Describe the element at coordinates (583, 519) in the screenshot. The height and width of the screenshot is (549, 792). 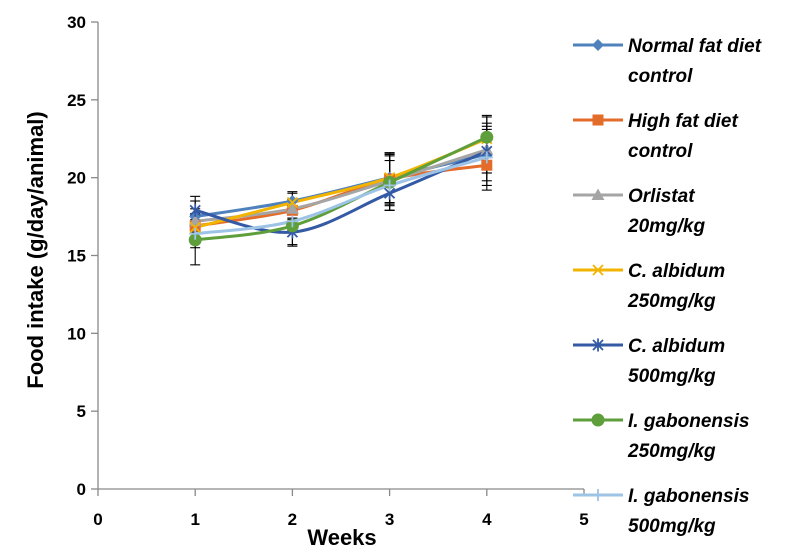
I see `x-tick-label: 5` at that location.